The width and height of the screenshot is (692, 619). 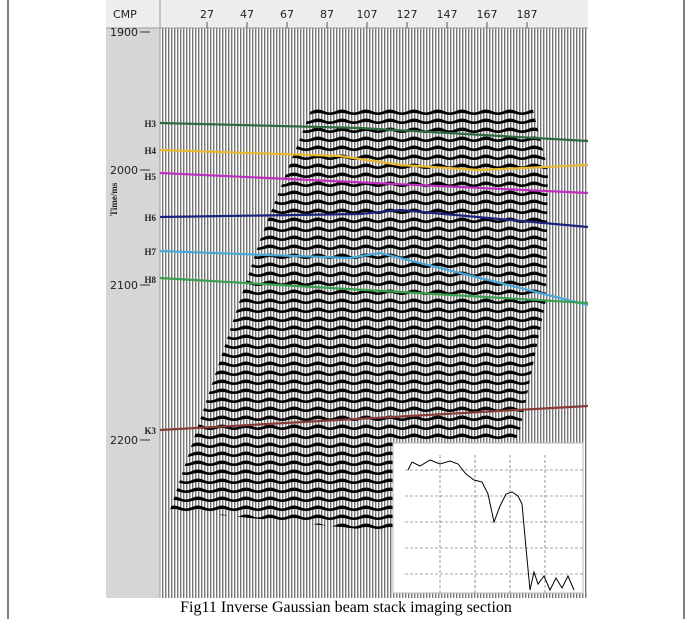 I want to click on cmp-tick-label: 67, so click(x=287, y=14).